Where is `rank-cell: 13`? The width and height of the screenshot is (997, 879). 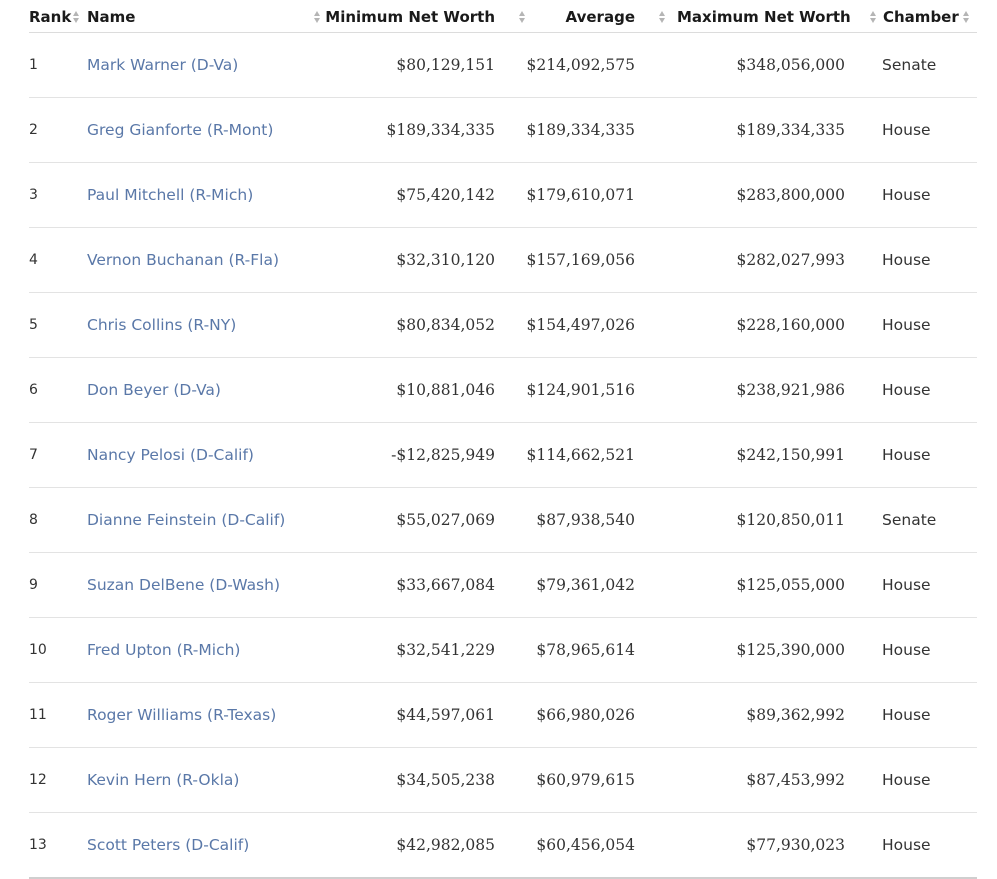 rank-cell: 13 is located at coordinates (38, 845).